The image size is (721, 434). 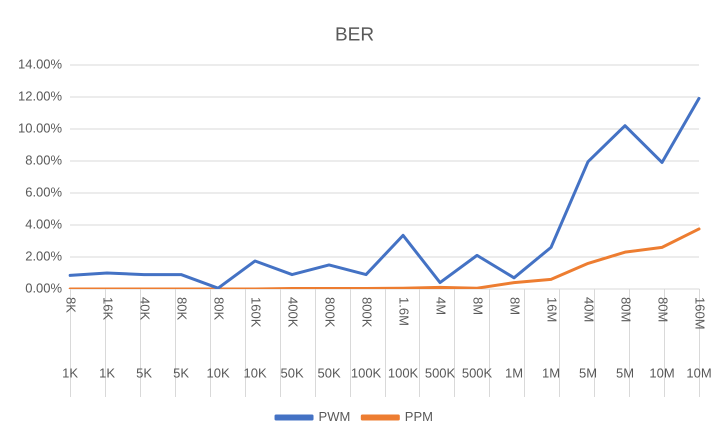 I want to click on legend-label: PWM, so click(x=334, y=416).